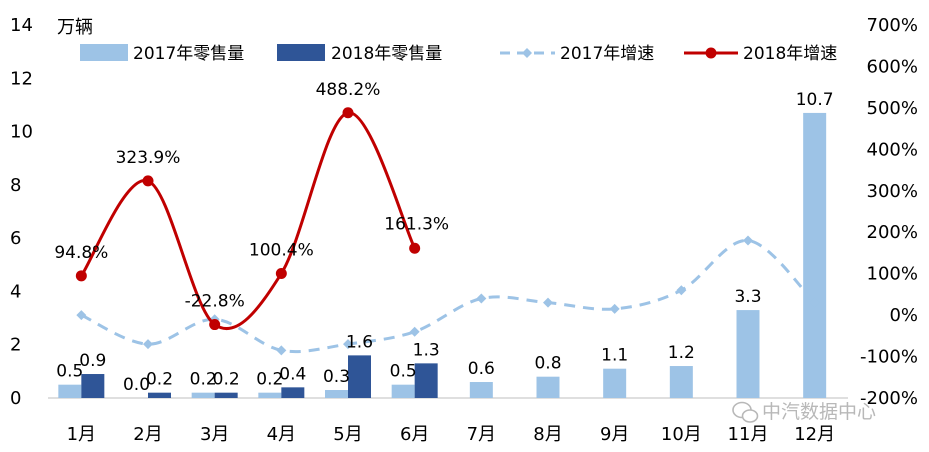  What do you see at coordinates (281, 434) in the screenshot?
I see `x-tick-label: 4月` at bounding box center [281, 434].